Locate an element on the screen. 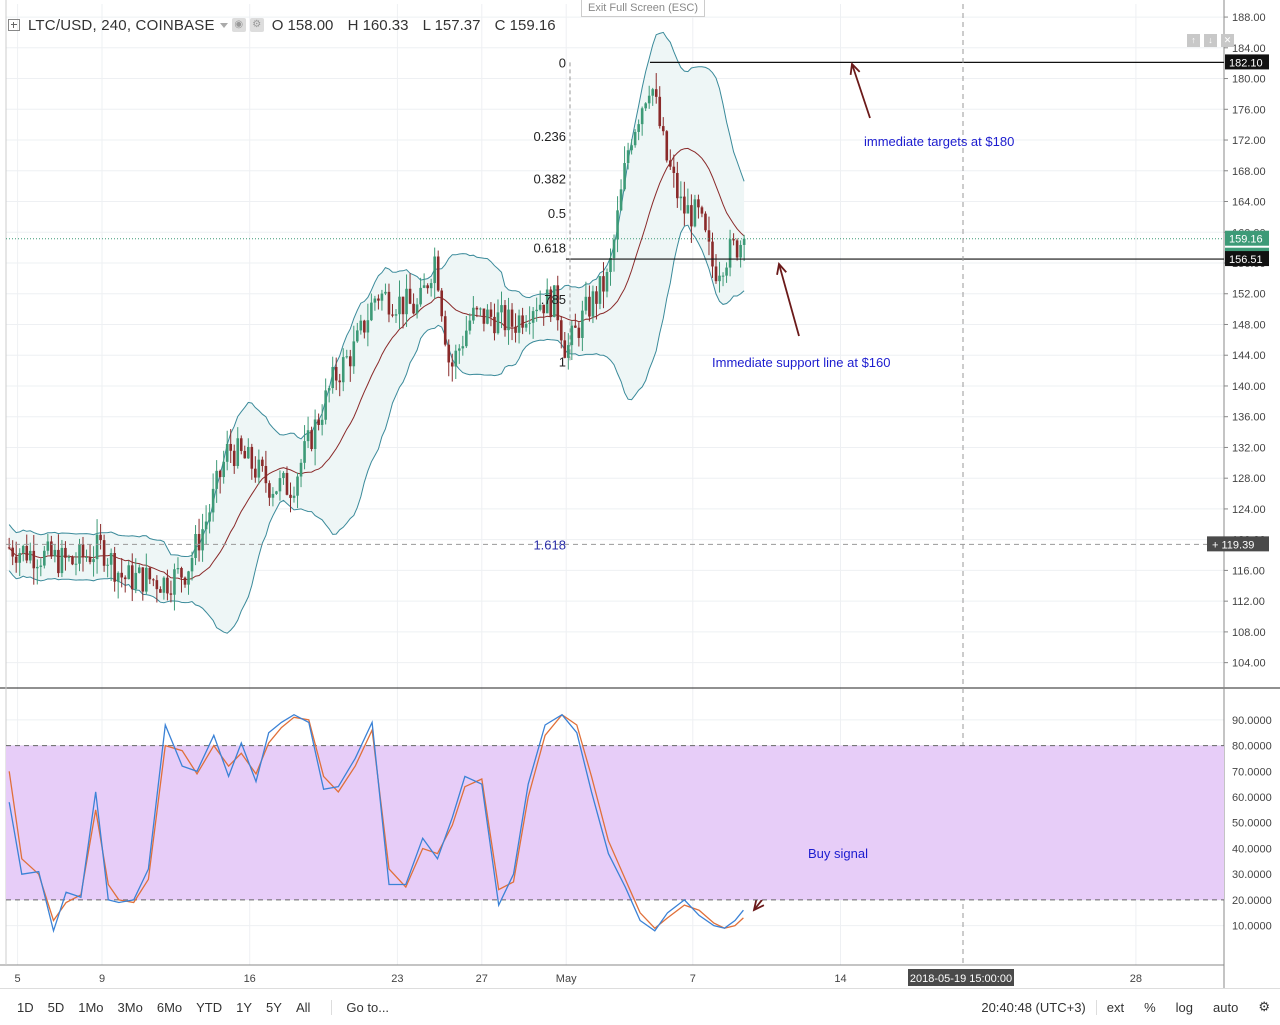 The width and height of the screenshot is (1280, 1025). ext-button: ext is located at coordinates (1115, 1007).